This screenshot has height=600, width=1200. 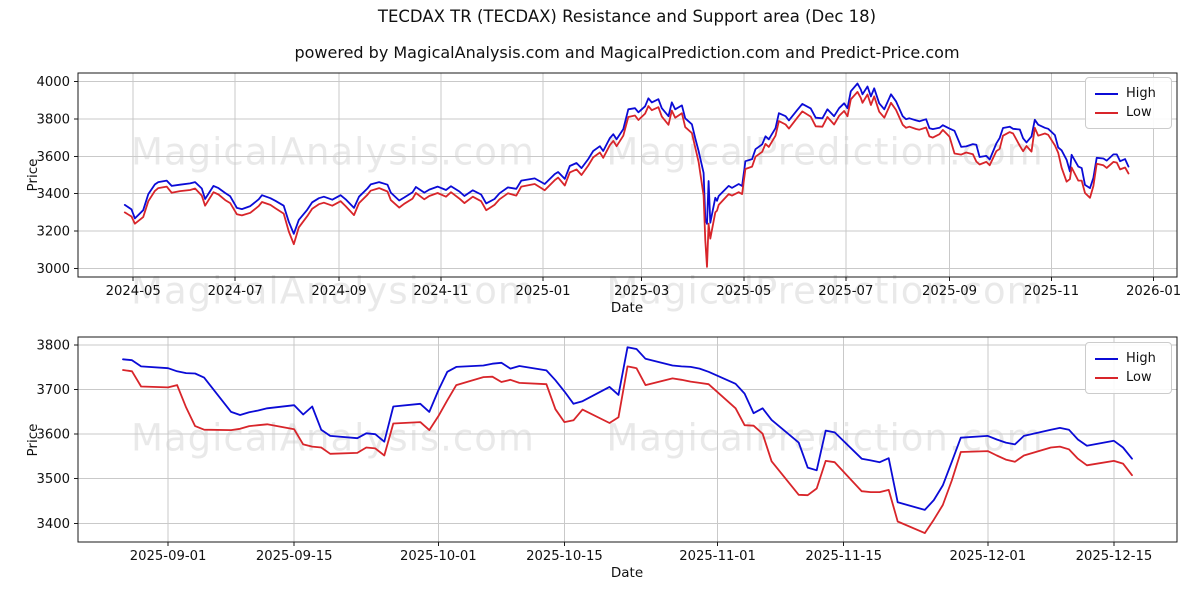 What do you see at coordinates (717, 556) in the screenshot?
I see `svg-text: 2025-11-01` at bounding box center [717, 556].